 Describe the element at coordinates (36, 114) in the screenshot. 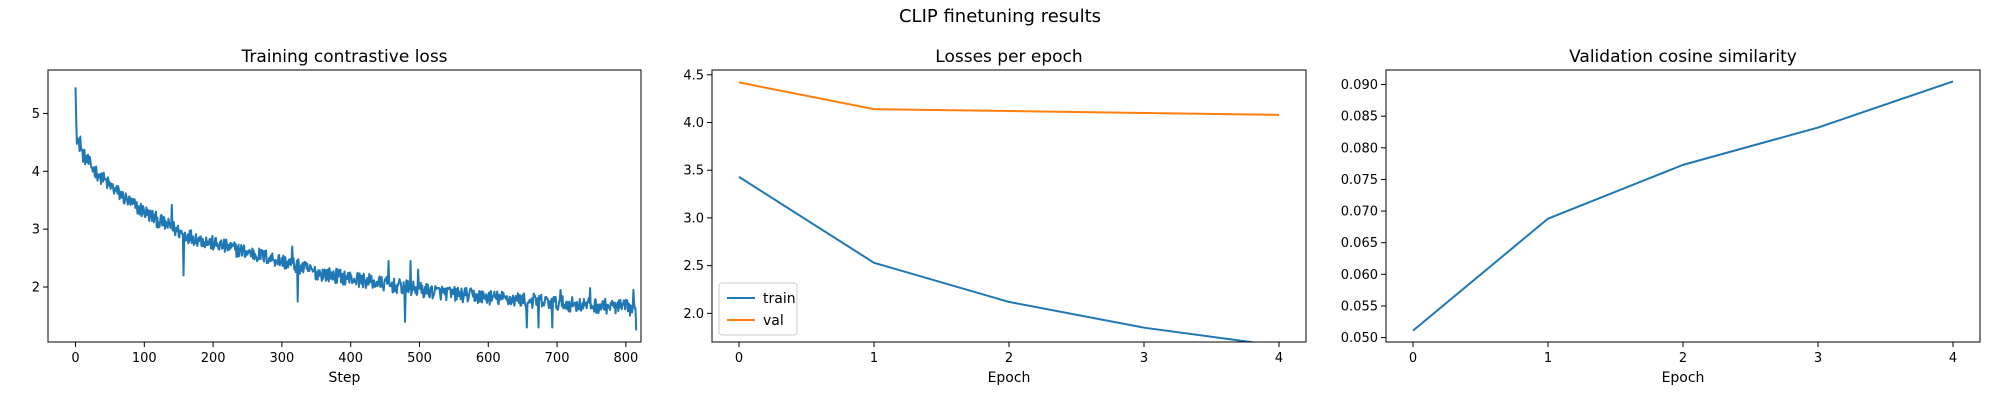

I see `y-tick-label: 5` at that location.